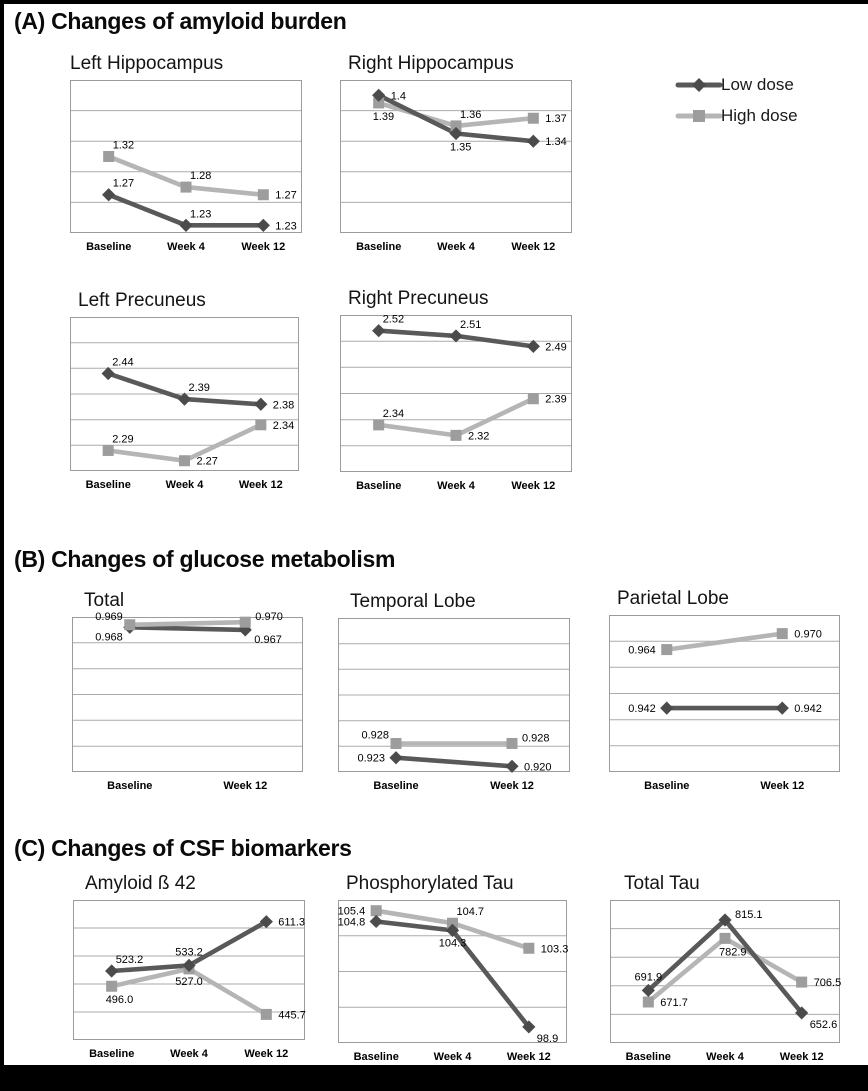 Image resolution: width=868 pixels, height=1091 pixels. What do you see at coordinates (430, 883) in the screenshot?
I see `chart-title: Phosphorylated Tau` at bounding box center [430, 883].